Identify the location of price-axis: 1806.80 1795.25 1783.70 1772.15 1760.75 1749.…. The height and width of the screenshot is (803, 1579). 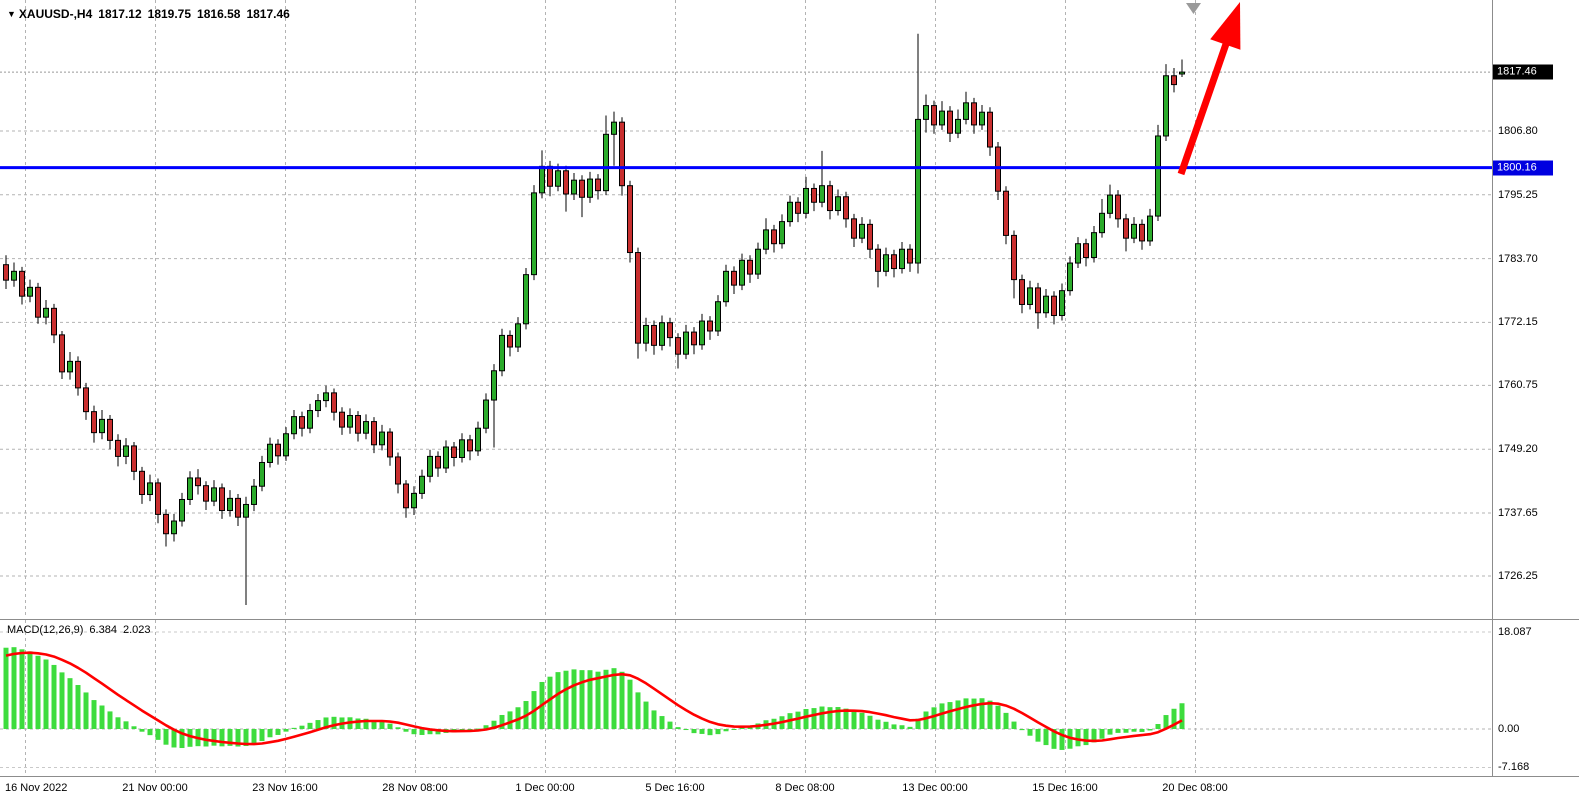
(1536, 388).